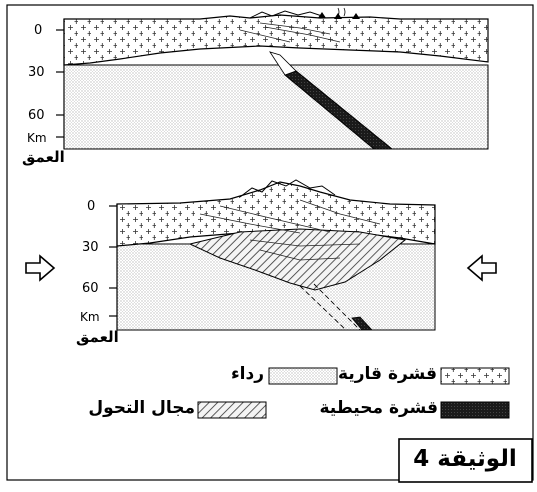 Image resolution: width=537 pixels, height=492 pixels. What do you see at coordinates (353, 393) in the screenshot?
I see `legend` at bounding box center [353, 393].